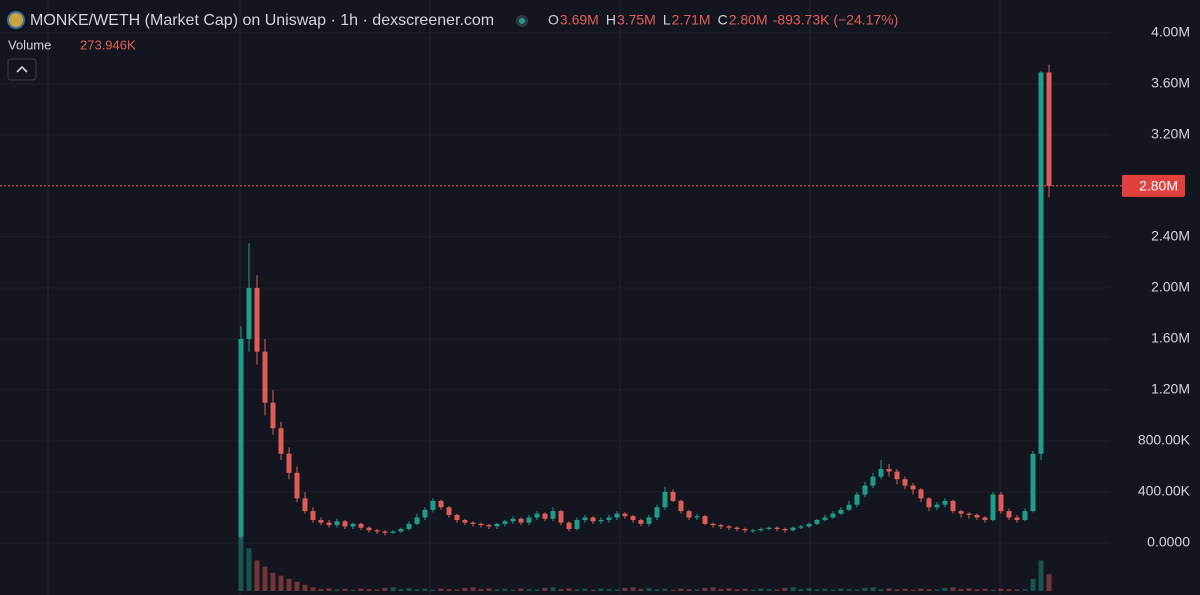 This screenshot has width=1200, height=595. I want to click on ohlc-value: 2.71M, so click(691, 20).